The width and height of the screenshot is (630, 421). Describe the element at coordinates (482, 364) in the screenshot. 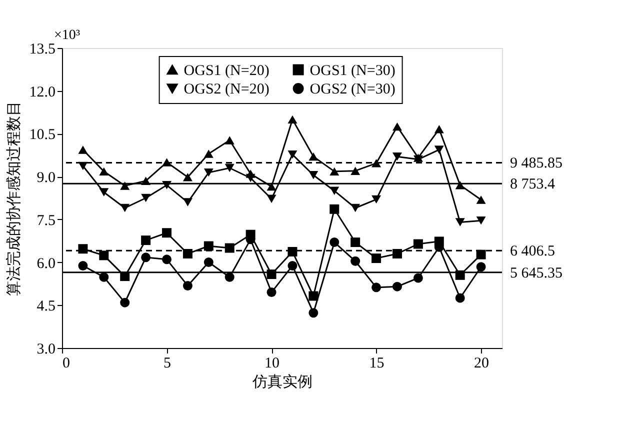

I see `x-tick-label: 20` at that location.